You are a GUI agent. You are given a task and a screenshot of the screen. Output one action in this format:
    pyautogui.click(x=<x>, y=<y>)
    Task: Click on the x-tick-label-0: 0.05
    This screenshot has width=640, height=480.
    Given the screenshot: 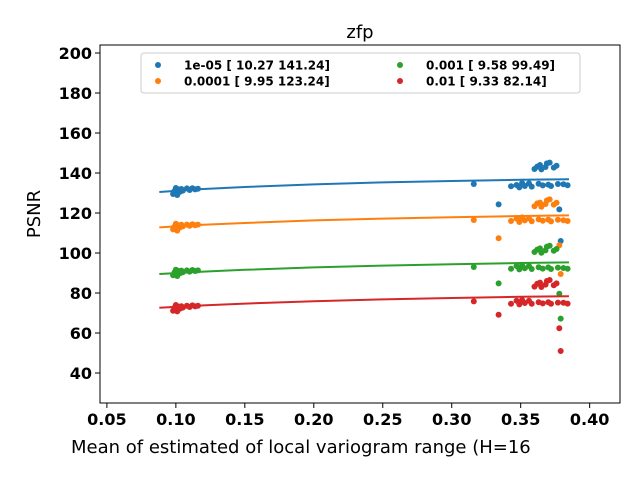 What is the action you would take?
    pyautogui.click(x=106, y=419)
    